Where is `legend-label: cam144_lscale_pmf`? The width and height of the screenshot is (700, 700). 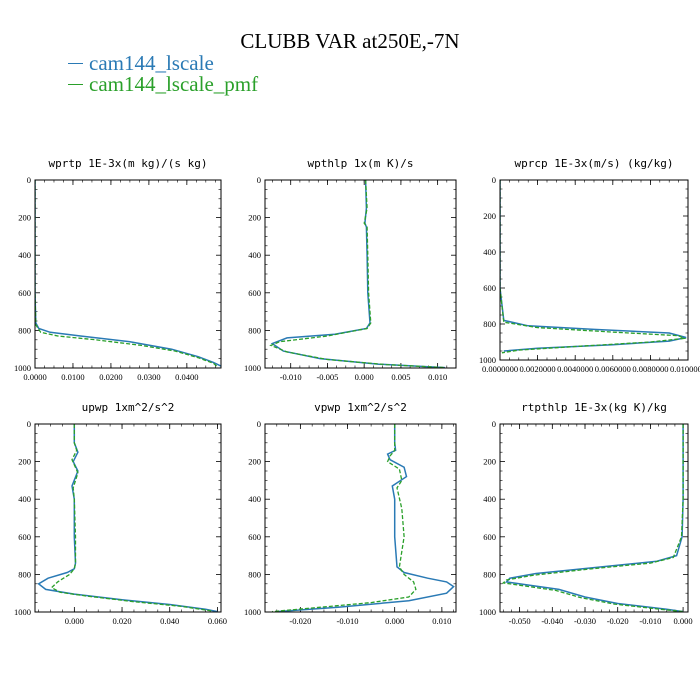
legend-label: cam144_lscale_pmf is located at coordinates (174, 84).